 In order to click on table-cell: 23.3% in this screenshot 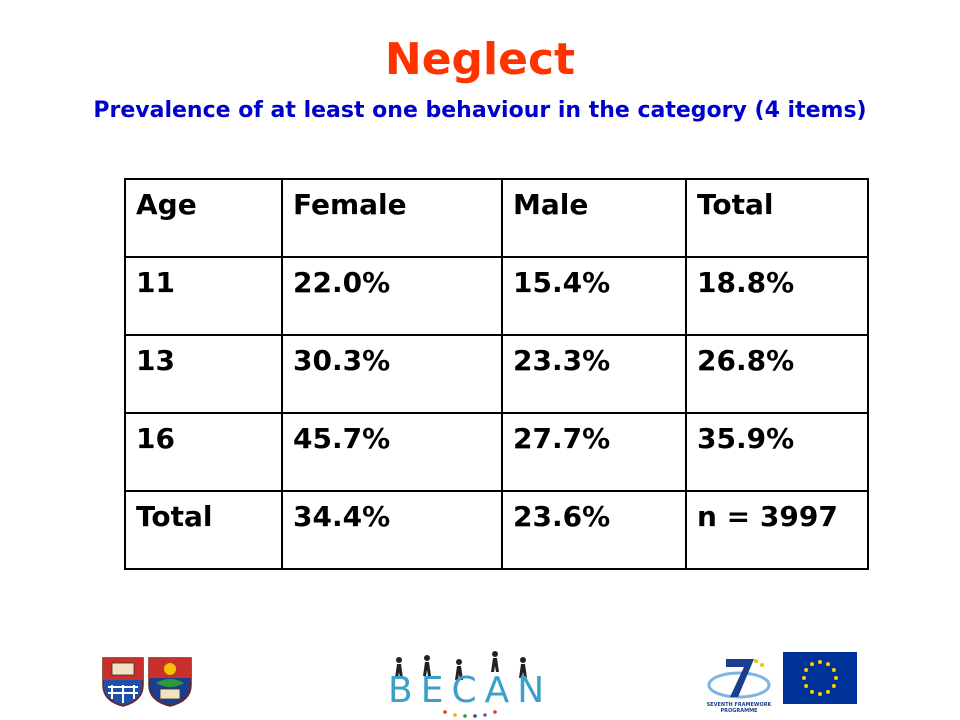, I will do `click(594, 374)`.